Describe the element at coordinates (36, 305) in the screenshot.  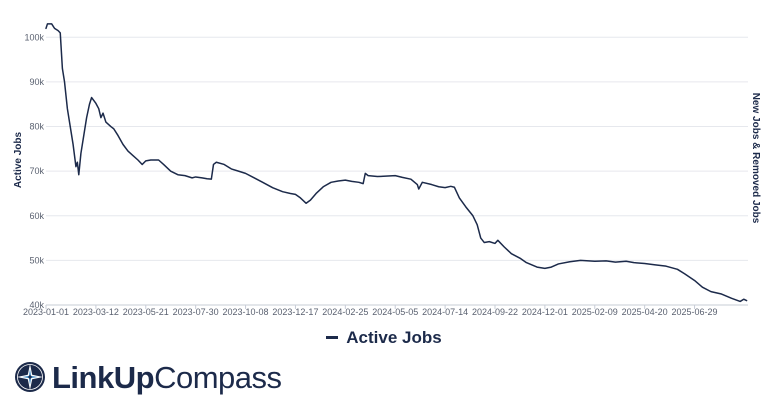
I see `y-tick-label: 40k` at that location.